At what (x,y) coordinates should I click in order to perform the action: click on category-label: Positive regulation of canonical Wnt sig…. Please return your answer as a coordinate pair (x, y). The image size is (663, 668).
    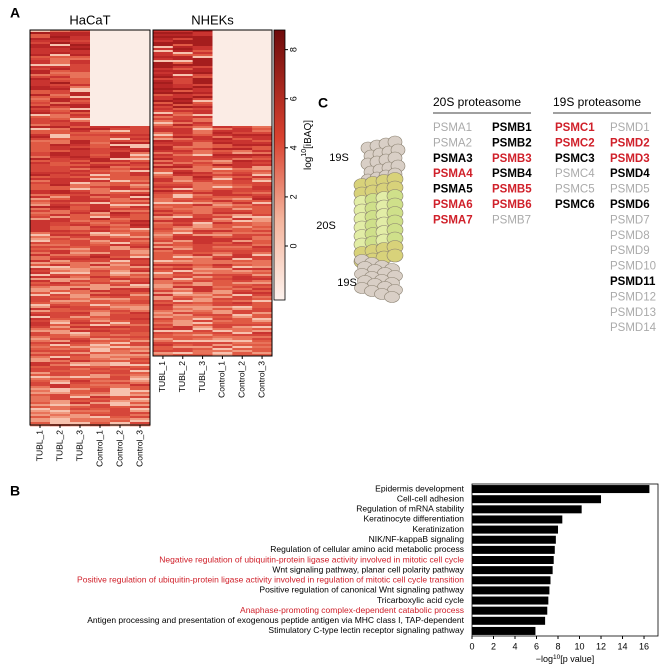
    Looking at the image, I should click on (361, 590).